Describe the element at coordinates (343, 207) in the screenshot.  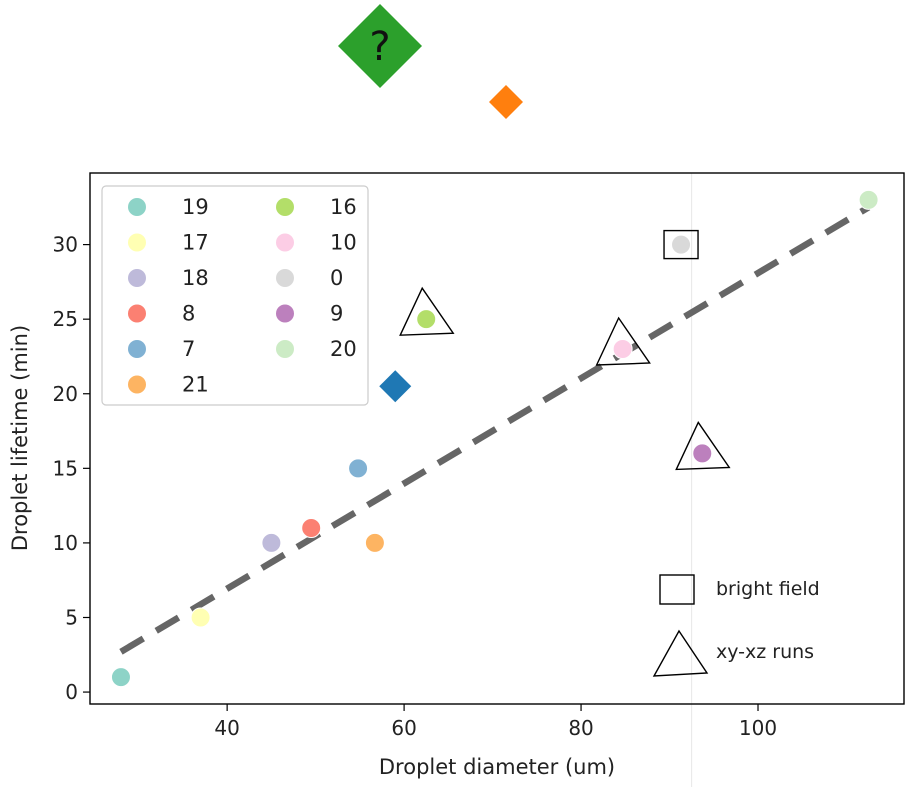
I see `legend-label-16: 16` at that location.